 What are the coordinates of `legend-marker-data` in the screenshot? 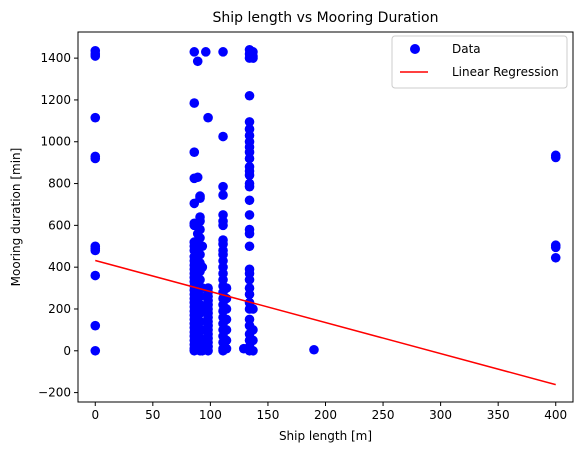 It's located at (415, 49).